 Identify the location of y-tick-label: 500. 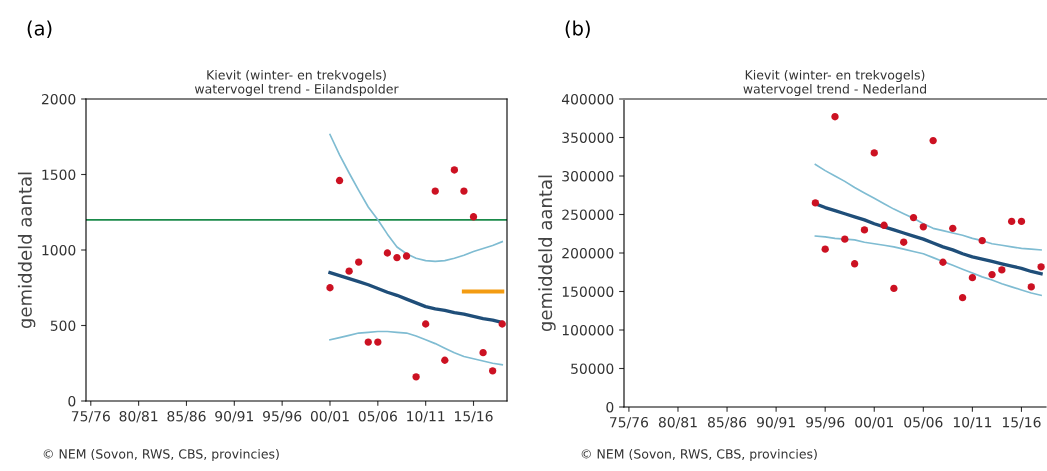
(63, 325).